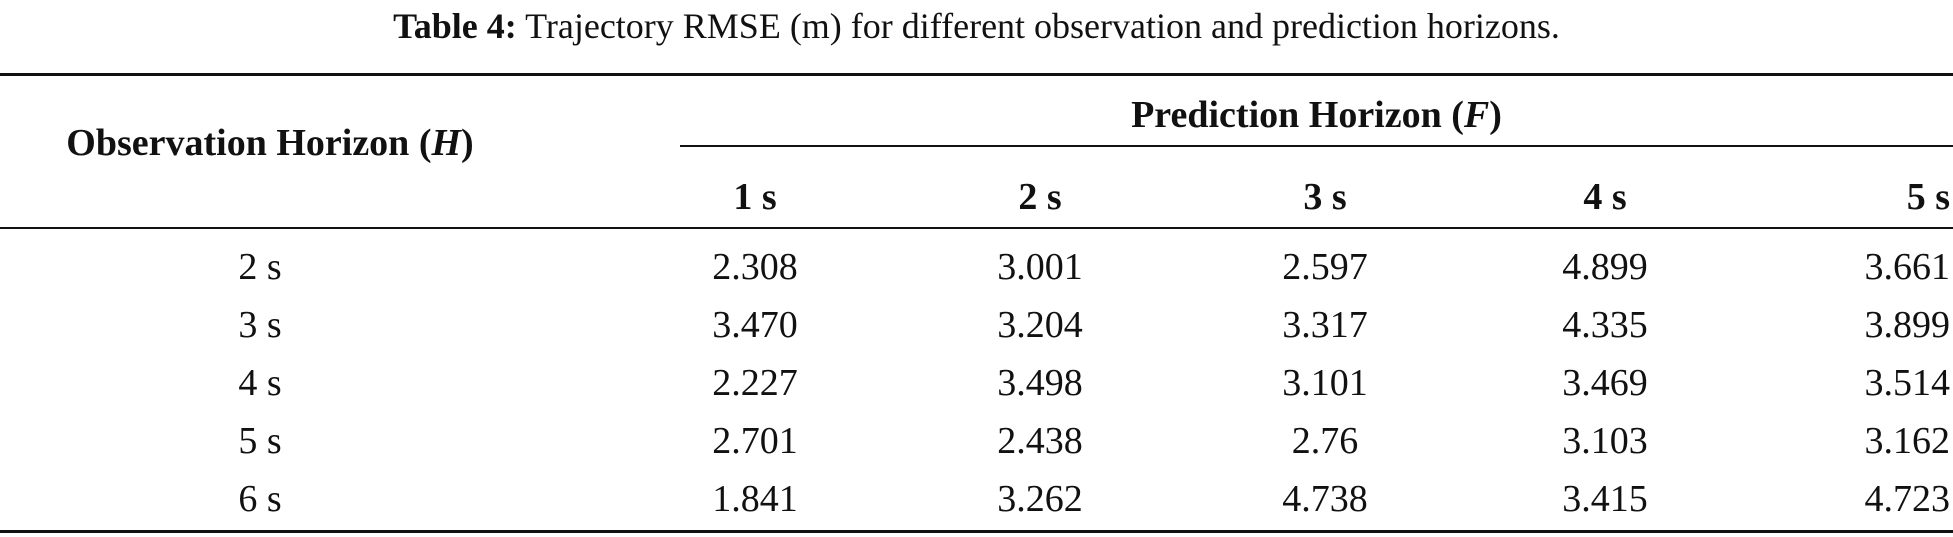 This screenshot has width=1953, height=537. I want to click on row-label: 2 s, so click(260, 267).